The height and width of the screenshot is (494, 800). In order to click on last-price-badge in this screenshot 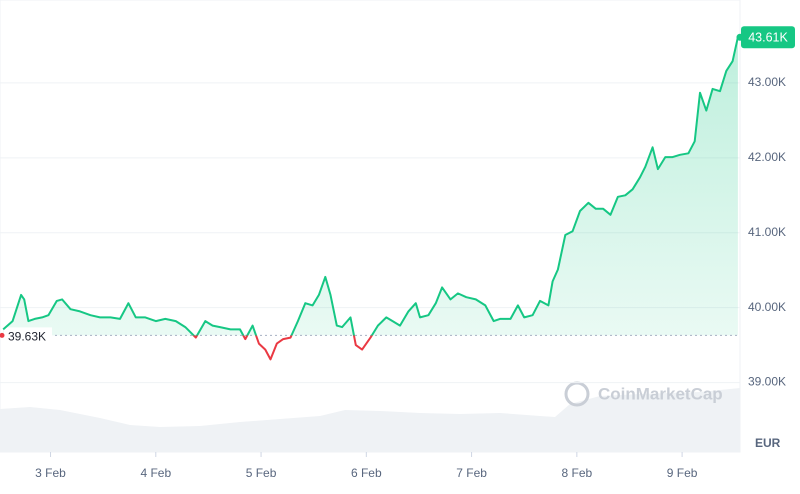, I will do `click(768, 37)`.